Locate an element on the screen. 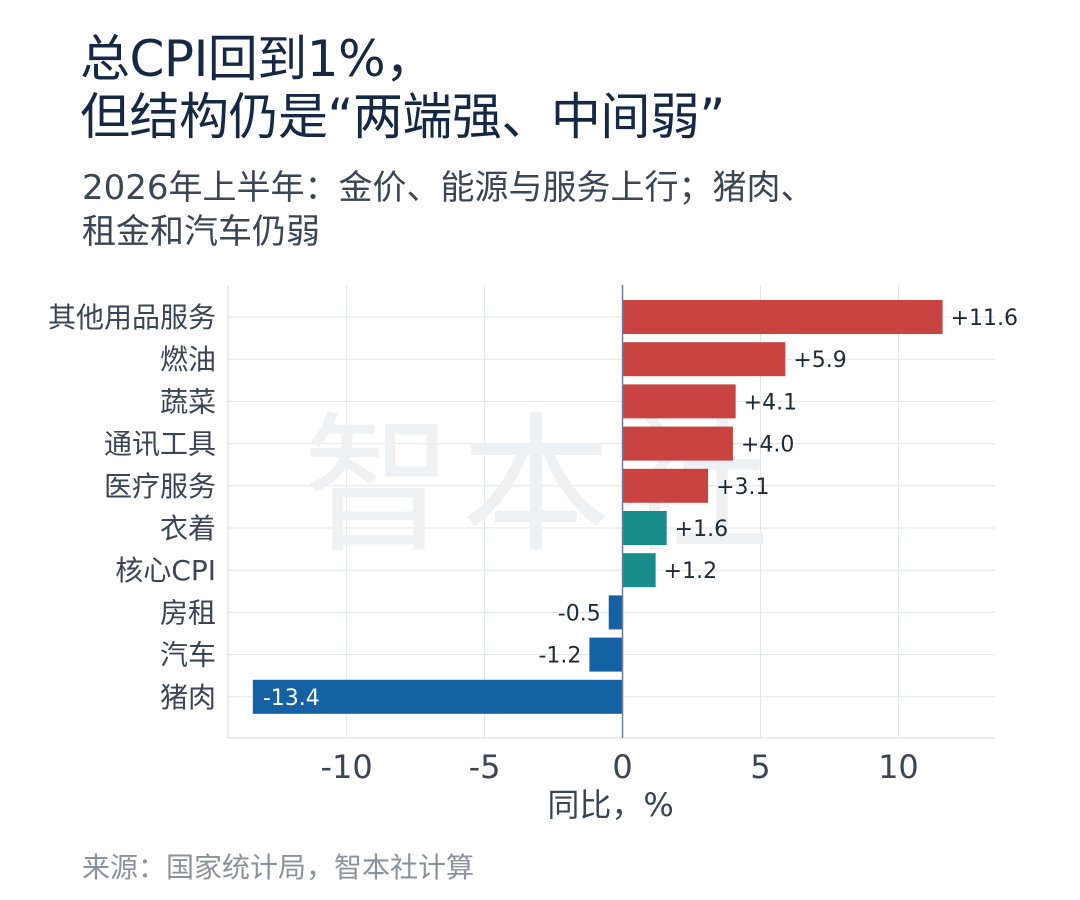 This screenshot has width=1080, height=900. value-label: +4.1 is located at coordinates (770, 402).